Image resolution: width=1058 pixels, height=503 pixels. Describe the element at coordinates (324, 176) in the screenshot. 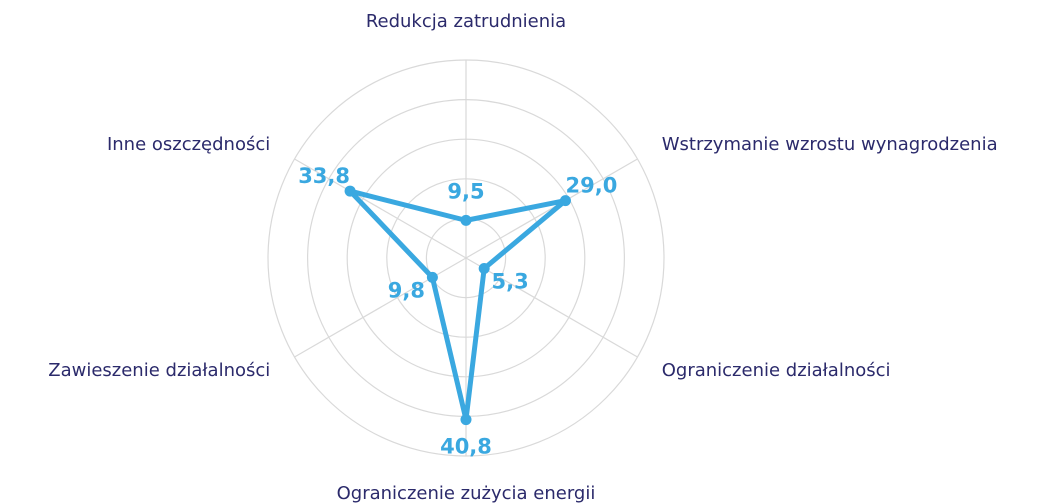

I see `value-label: 33,8` at that location.